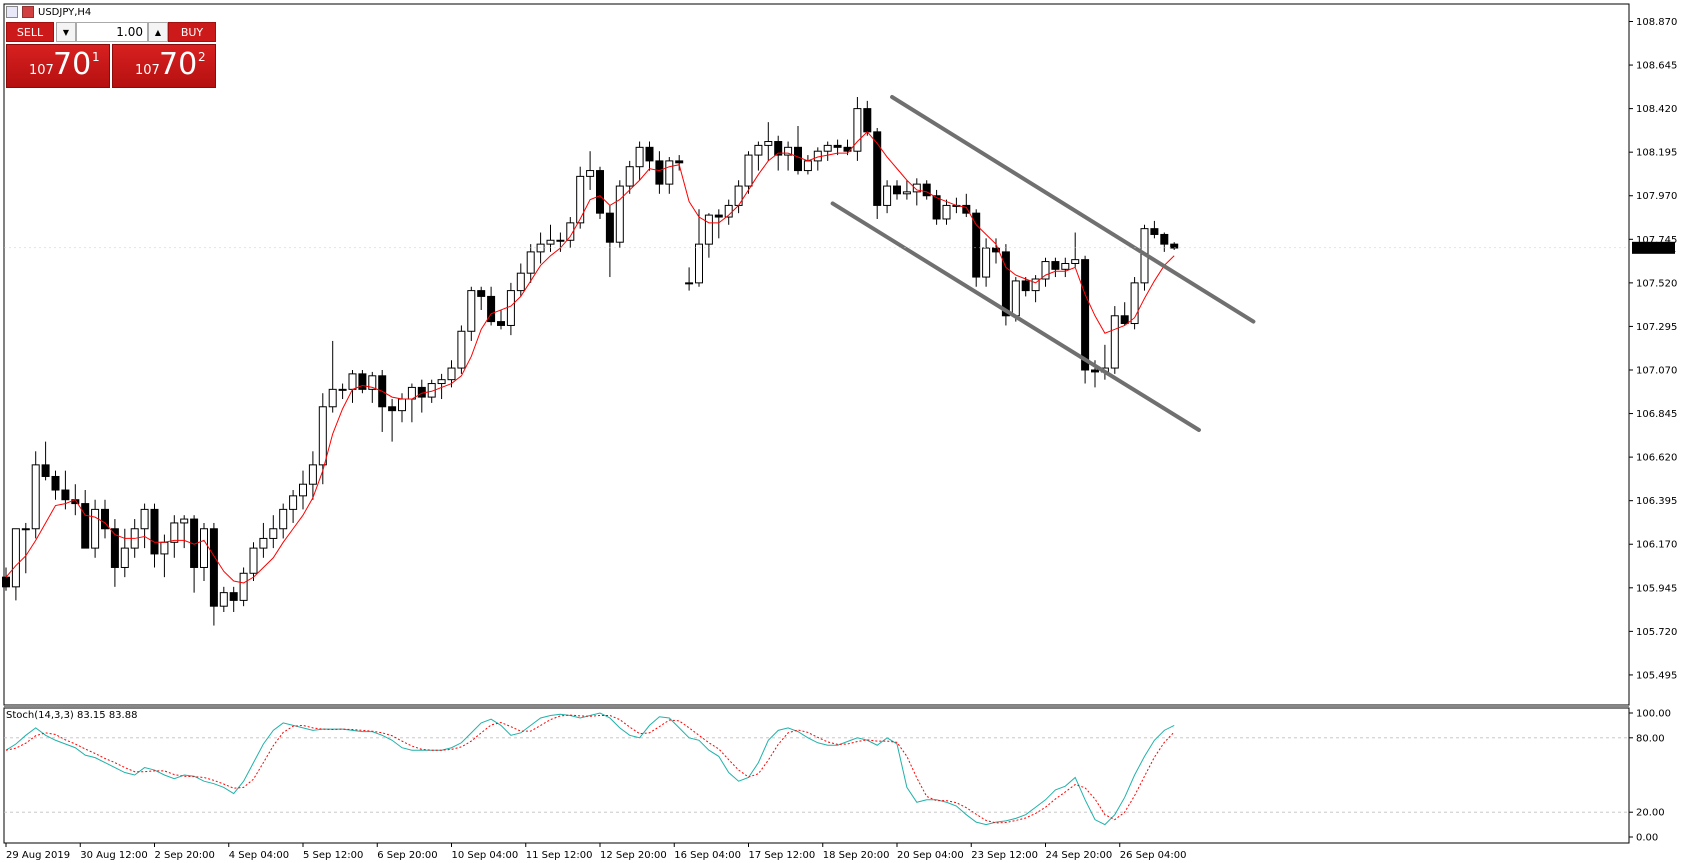 This screenshot has width=1684, height=863. What do you see at coordinates (1656, 675) in the screenshot?
I see `price-tick-label: 105.495` at bounding box center [1656, 675].